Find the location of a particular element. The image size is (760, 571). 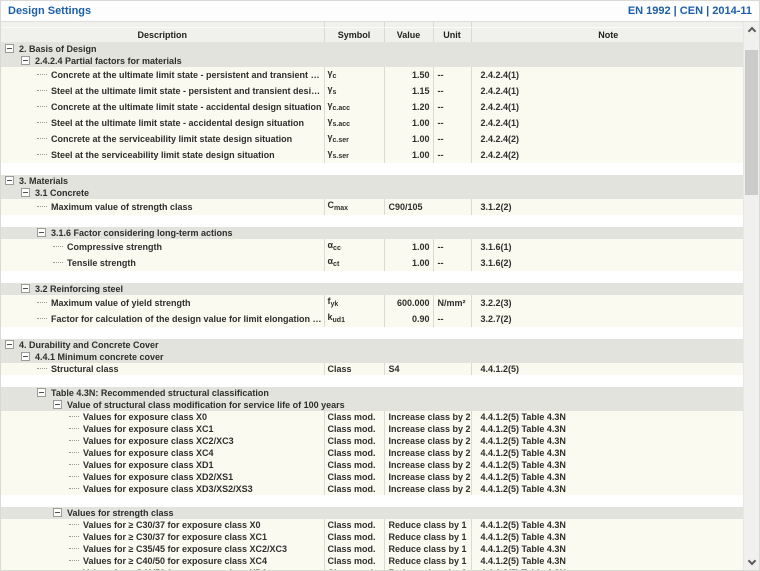

table-row: Structural class Class S4 4.4.1.2(5) is located at coordinates (372, 368).